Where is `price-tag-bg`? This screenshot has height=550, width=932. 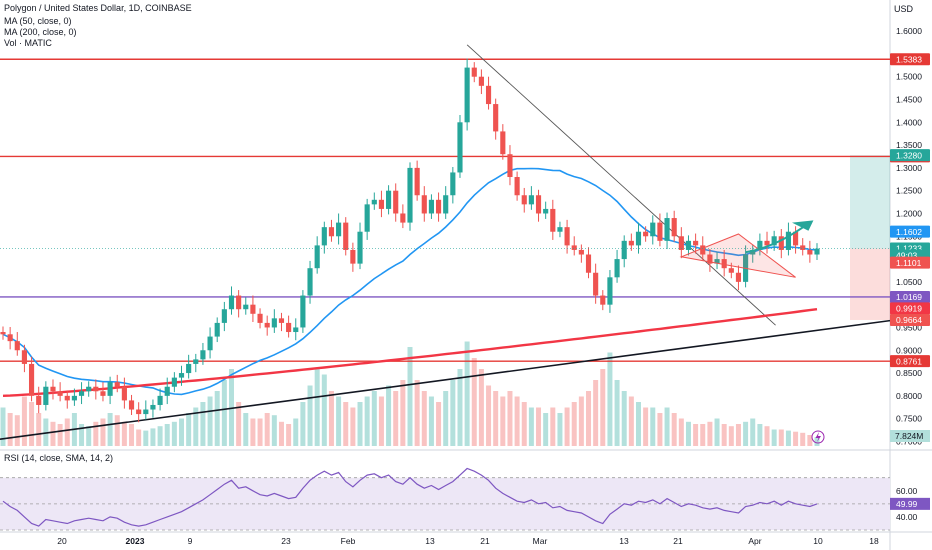 price-tag-bg is located at coordinates (910, 262).